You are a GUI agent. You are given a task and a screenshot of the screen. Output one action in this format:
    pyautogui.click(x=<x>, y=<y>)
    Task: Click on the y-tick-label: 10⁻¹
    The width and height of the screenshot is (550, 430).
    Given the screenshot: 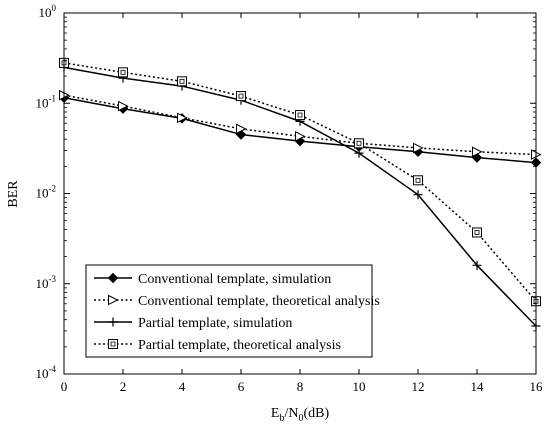 What is the action you would take?
    pyautogui.click(x=46, y=101)
    